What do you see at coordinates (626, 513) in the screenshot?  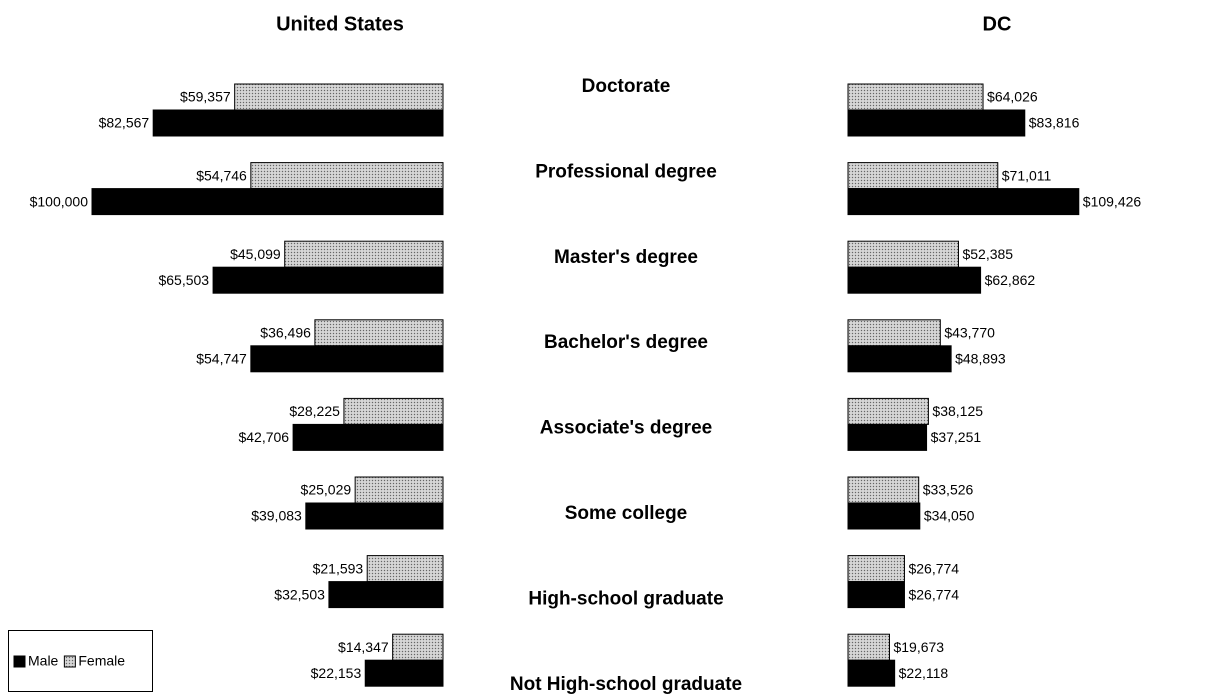 I see `category-label: Some college` at bounding box center [626, 513].